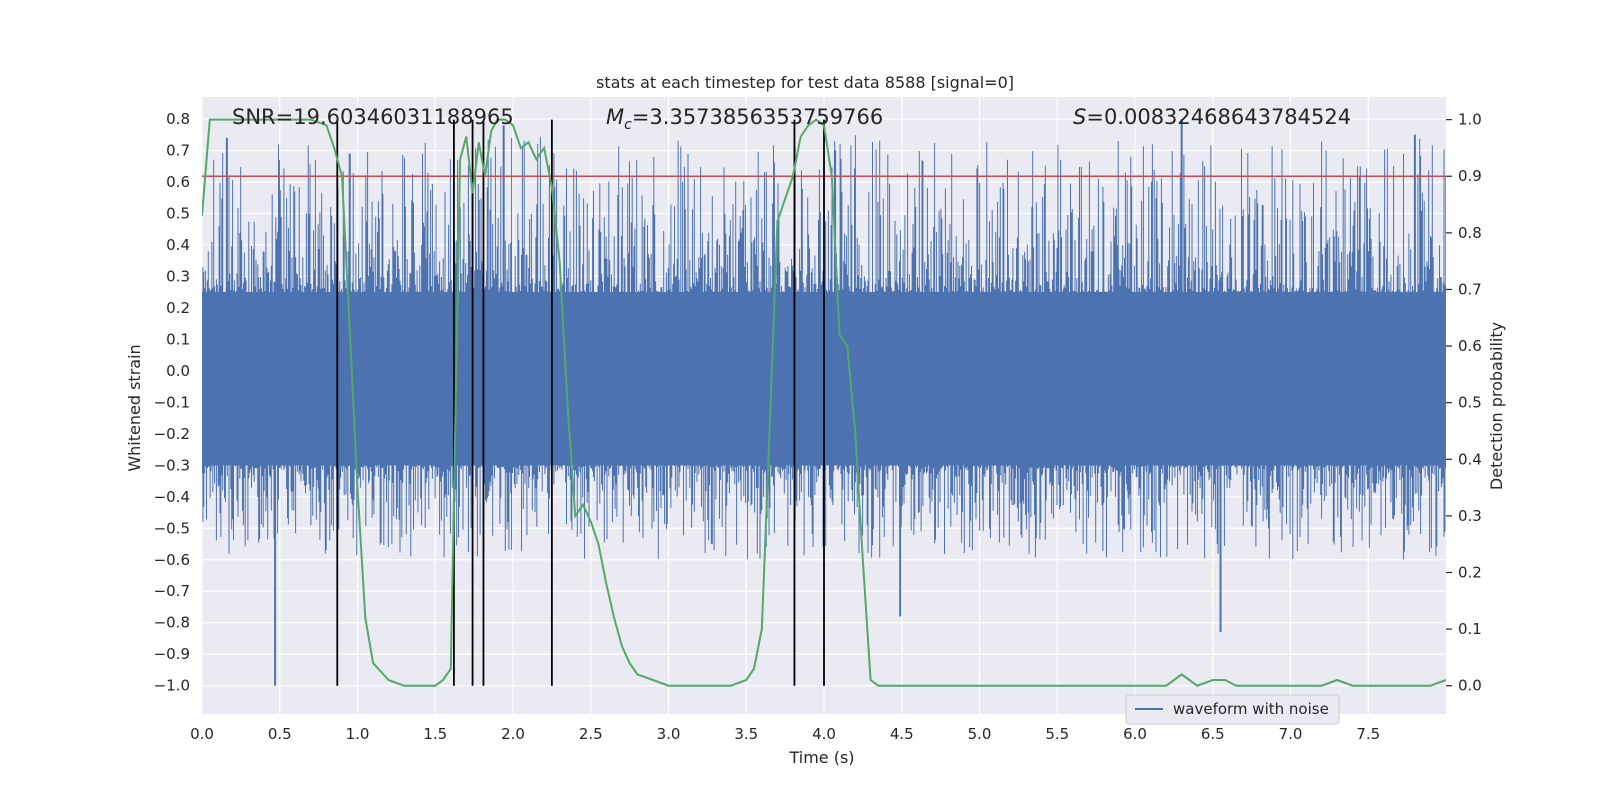 This screenshot has height=804, width=1600. I want to click on y-tick-label: −0.6, so click(172, 560).